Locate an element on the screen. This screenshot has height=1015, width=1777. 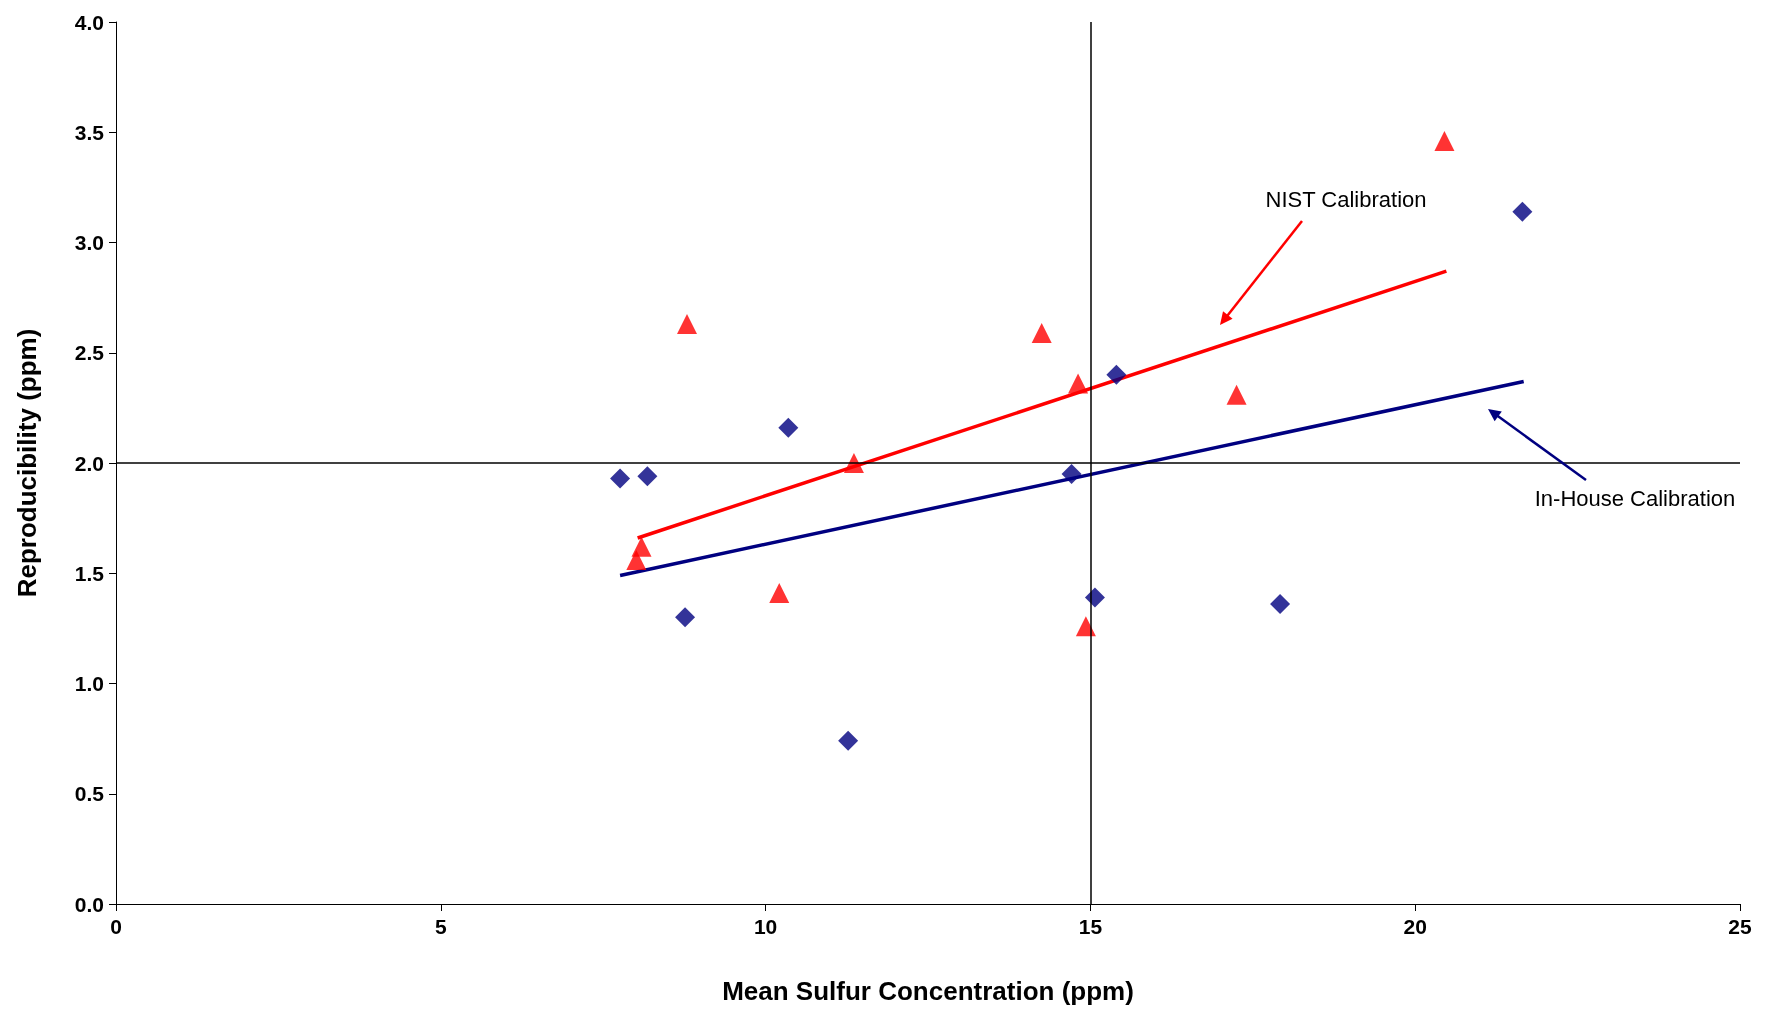
y-axis-title: Reproducibility (ppm) is located at coordinates (27, 463).